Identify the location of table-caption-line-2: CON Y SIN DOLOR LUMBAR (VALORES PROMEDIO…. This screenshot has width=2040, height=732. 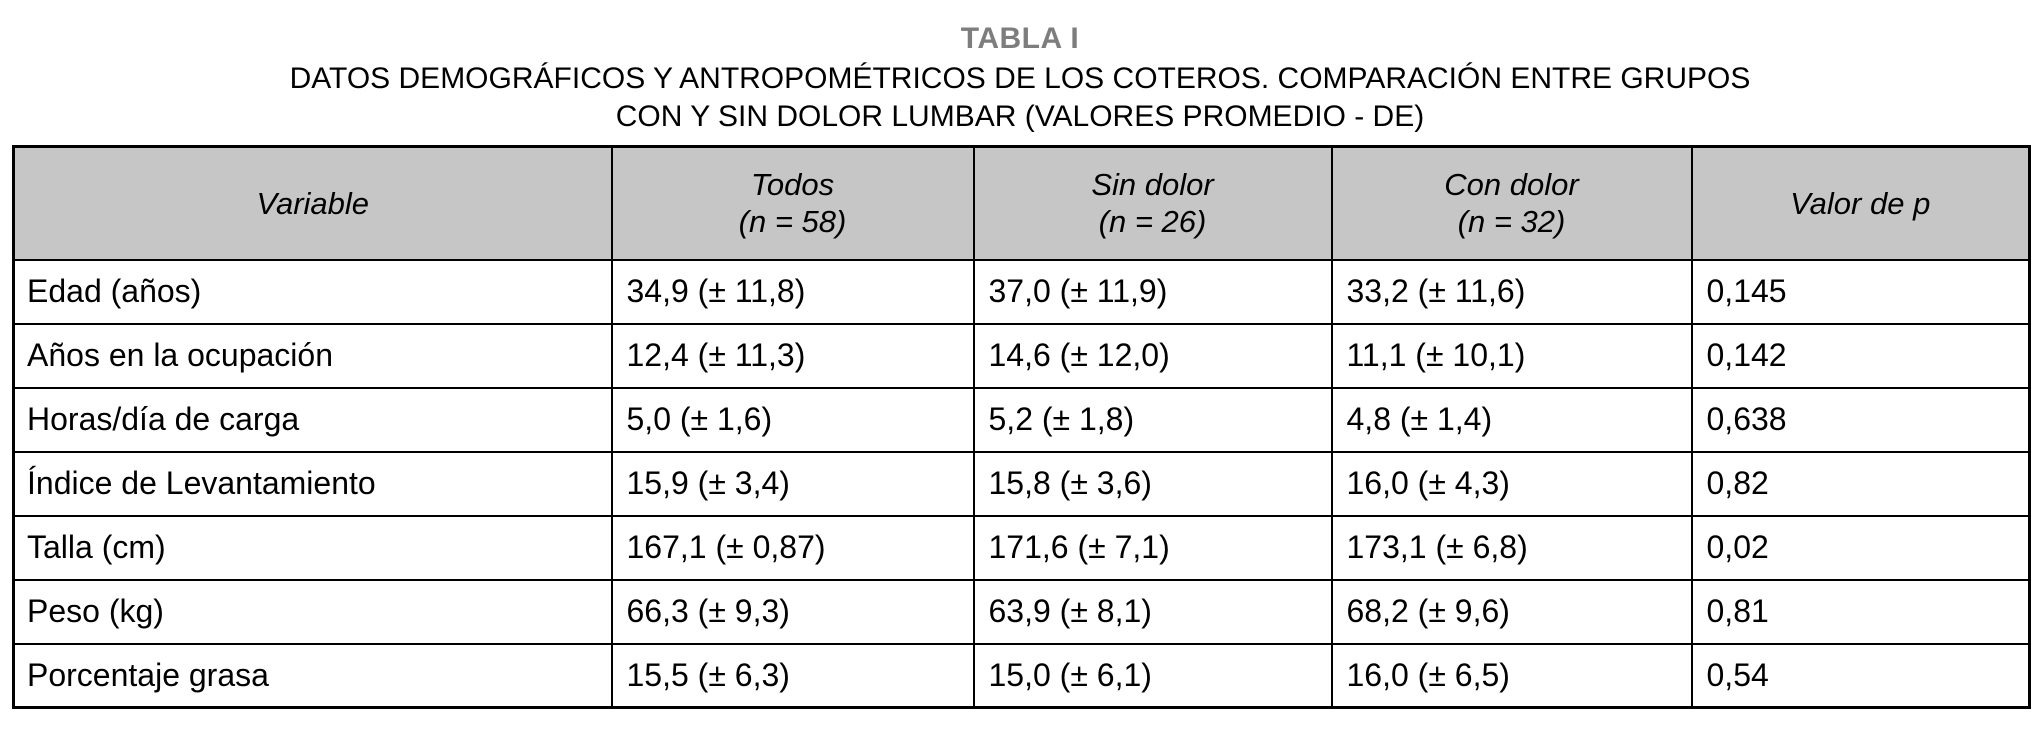
(1020, 116).